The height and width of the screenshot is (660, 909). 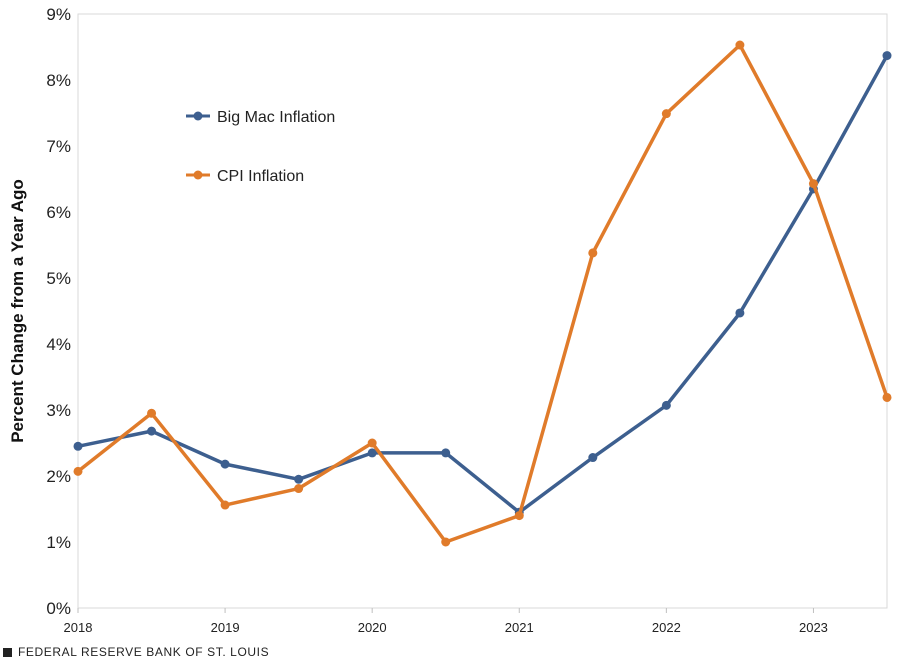 What do you see at coordinates (372, 627) in the screenshot?
I see `x-tick-label: 2020` at bounding box center [372, 627].